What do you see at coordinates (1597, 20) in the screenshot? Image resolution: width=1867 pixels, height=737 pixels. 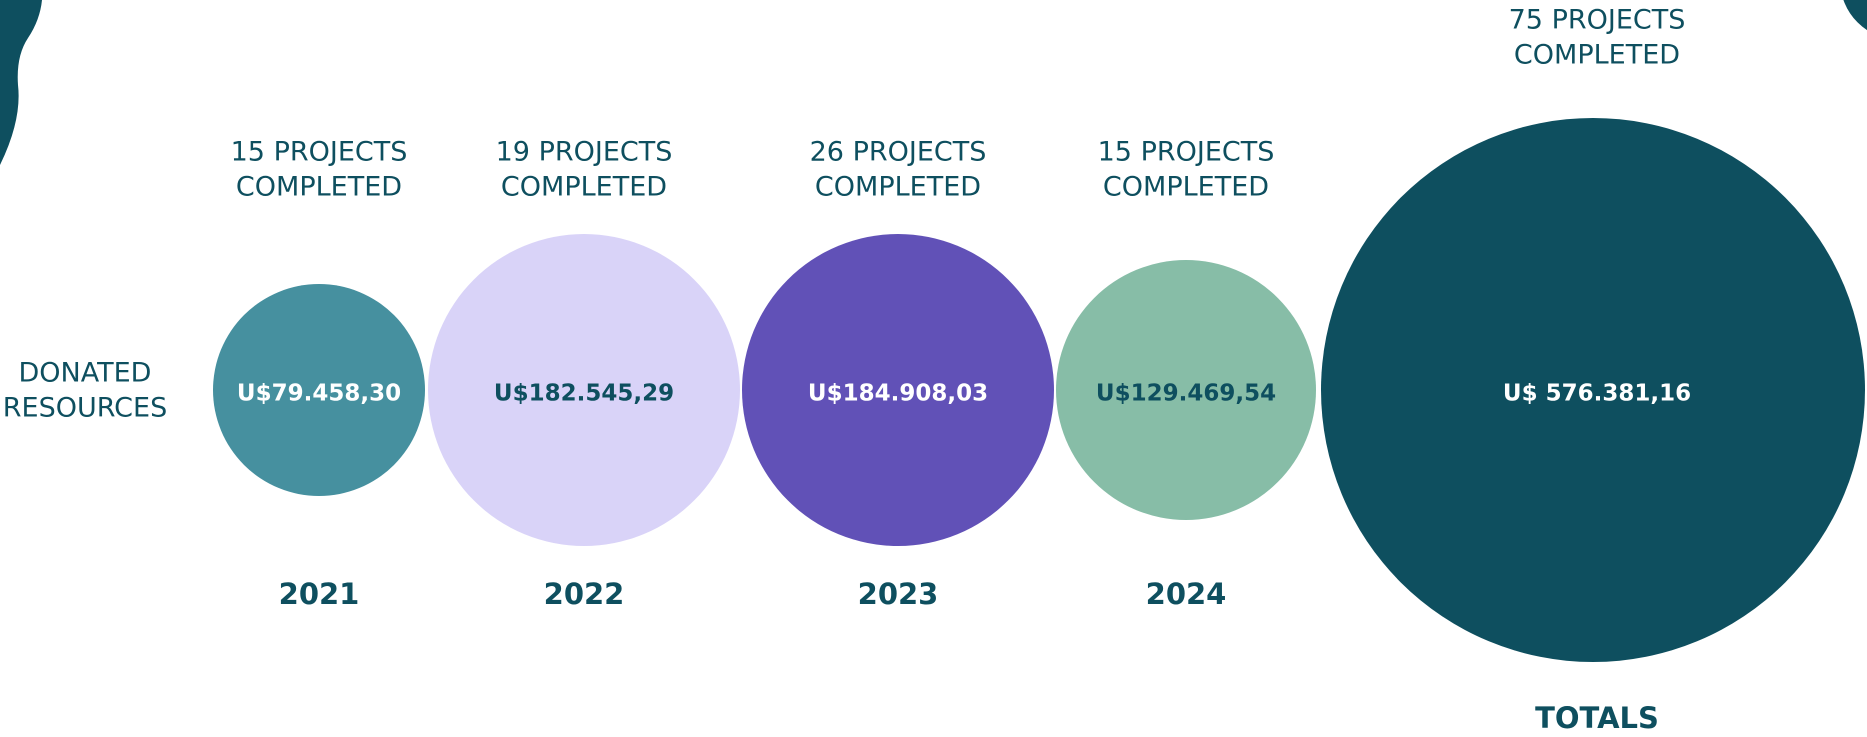 I see `projects-label: 75 PROJECTS` at bounding box center [1597, 20].